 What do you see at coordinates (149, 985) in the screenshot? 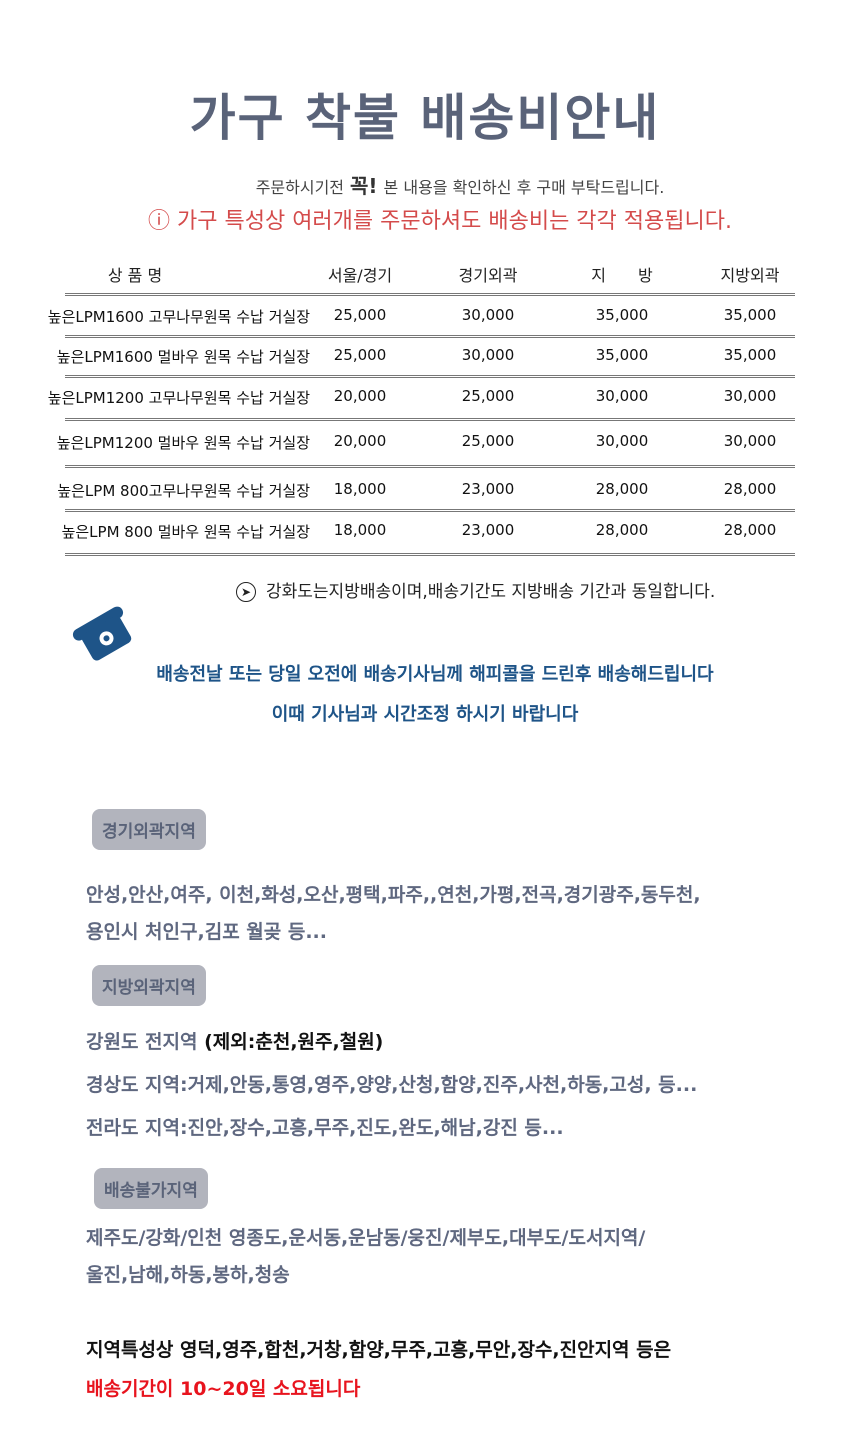
I see `tag-local-outskirts: 지방외곽지역` at bounding box center [149, 985].